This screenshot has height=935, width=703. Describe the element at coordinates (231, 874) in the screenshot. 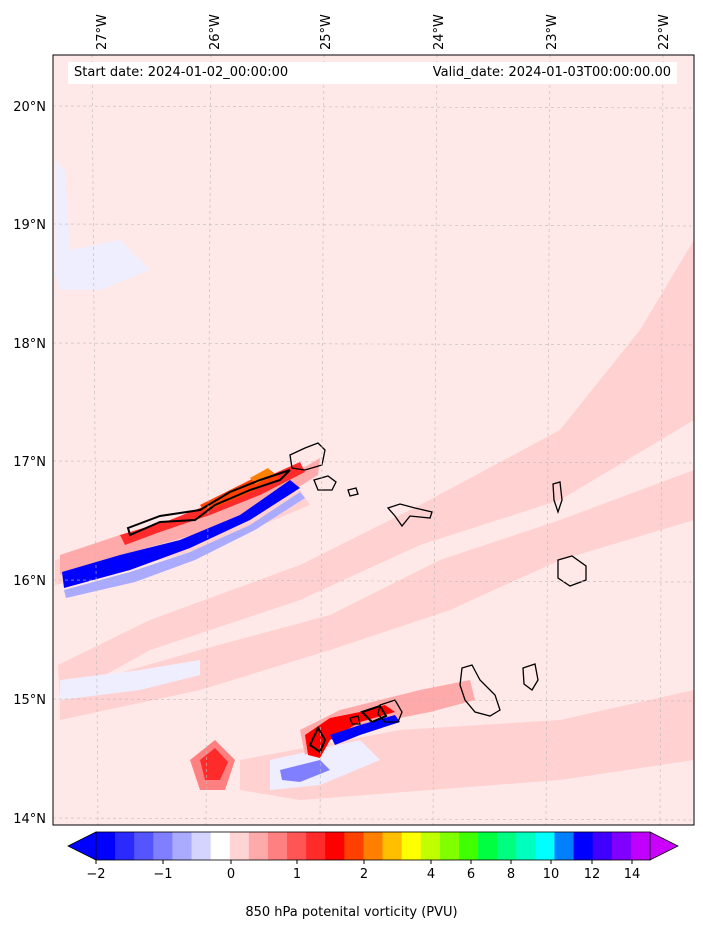

I see `colorbar-tick-label: 0` at that location.